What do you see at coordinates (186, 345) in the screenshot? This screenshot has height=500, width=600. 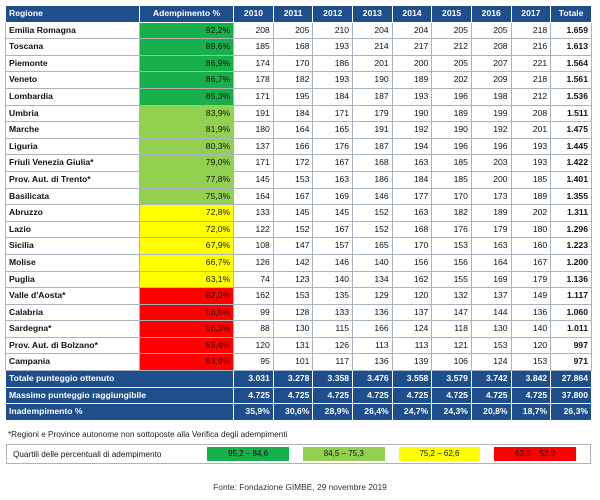 I see `adempimento-cell: 55,4%` at bounding box center [186, 345].